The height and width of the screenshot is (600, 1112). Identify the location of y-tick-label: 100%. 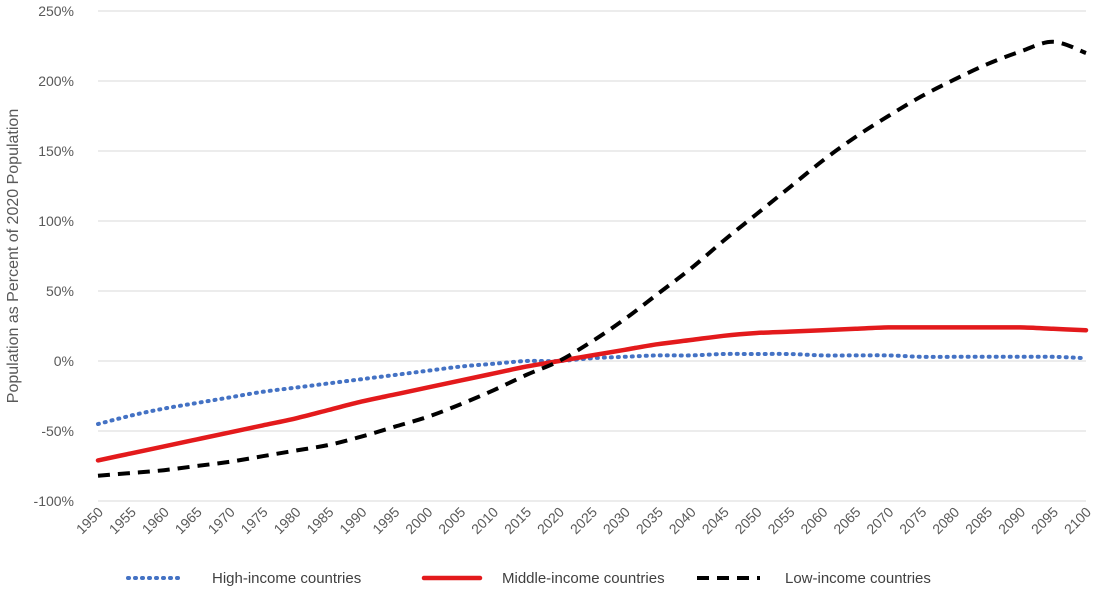
(56, 221).